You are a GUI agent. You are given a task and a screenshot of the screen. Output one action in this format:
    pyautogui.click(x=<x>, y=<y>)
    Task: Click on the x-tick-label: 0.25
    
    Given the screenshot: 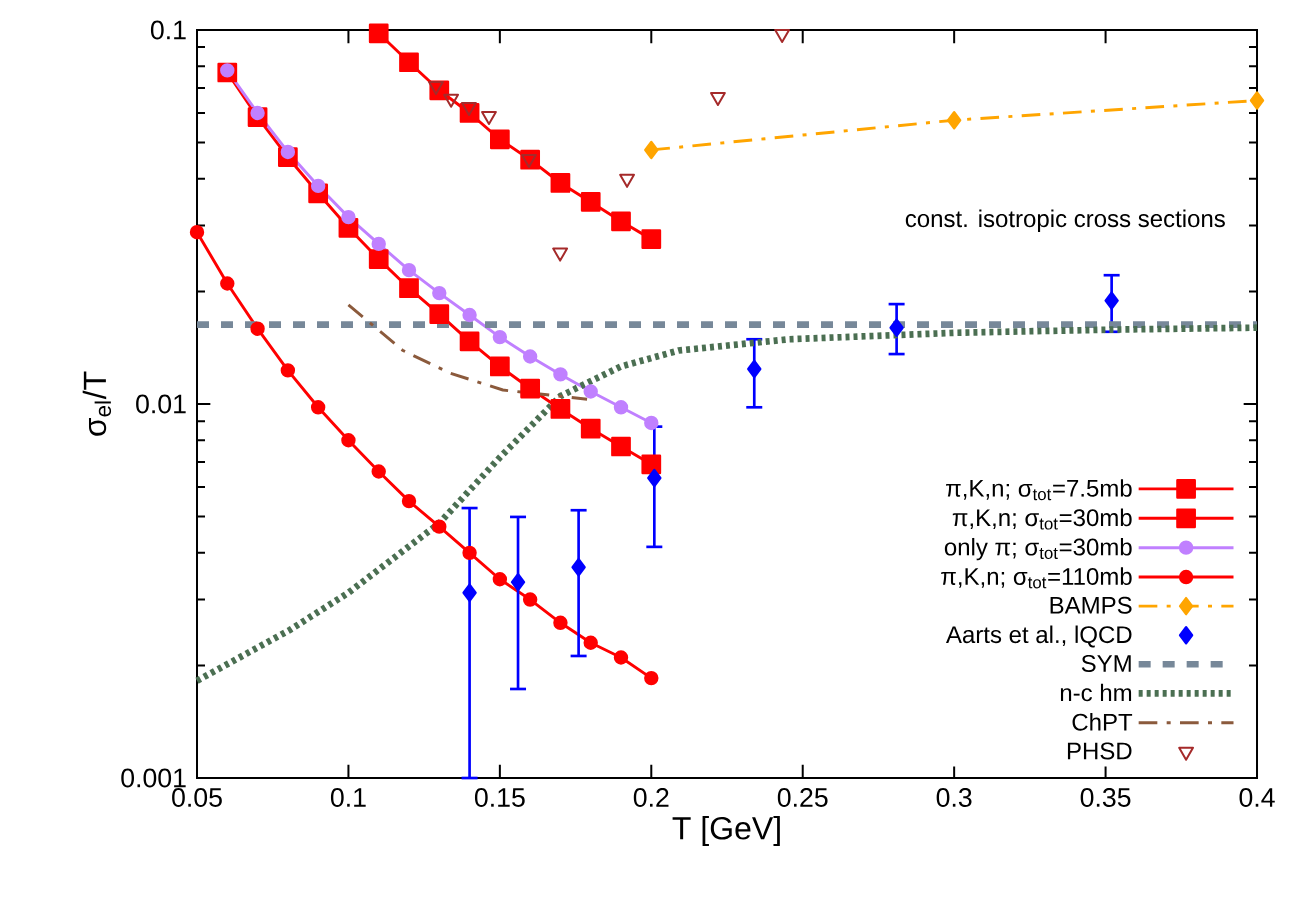 What is the action you would take?
    pyautogui.click(x=802, y=797)
    